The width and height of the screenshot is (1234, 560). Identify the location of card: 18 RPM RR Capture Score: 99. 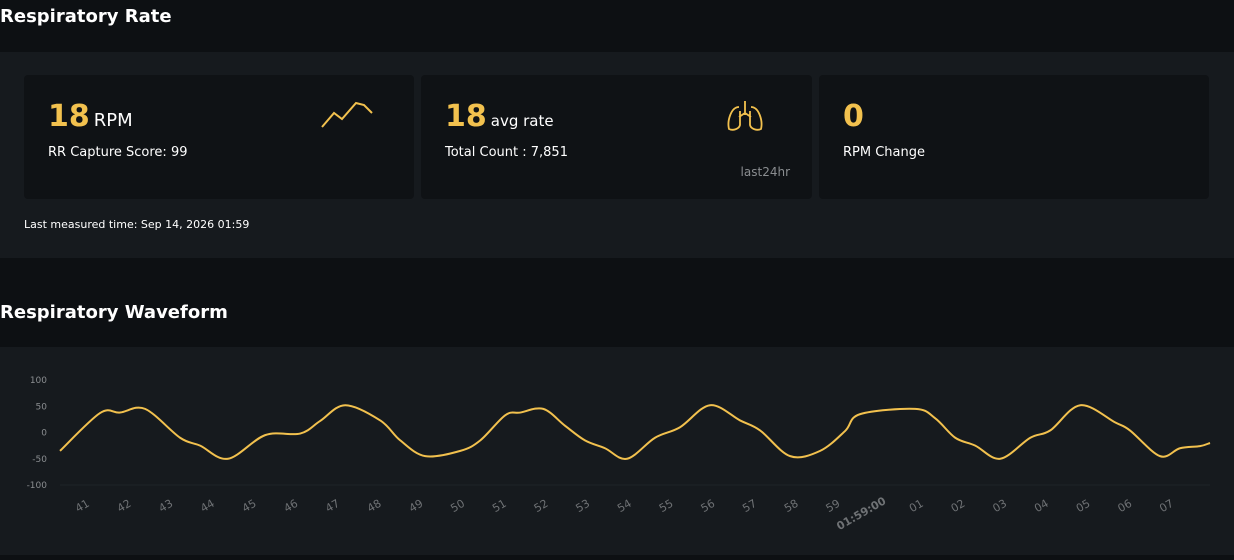
(219, 137).